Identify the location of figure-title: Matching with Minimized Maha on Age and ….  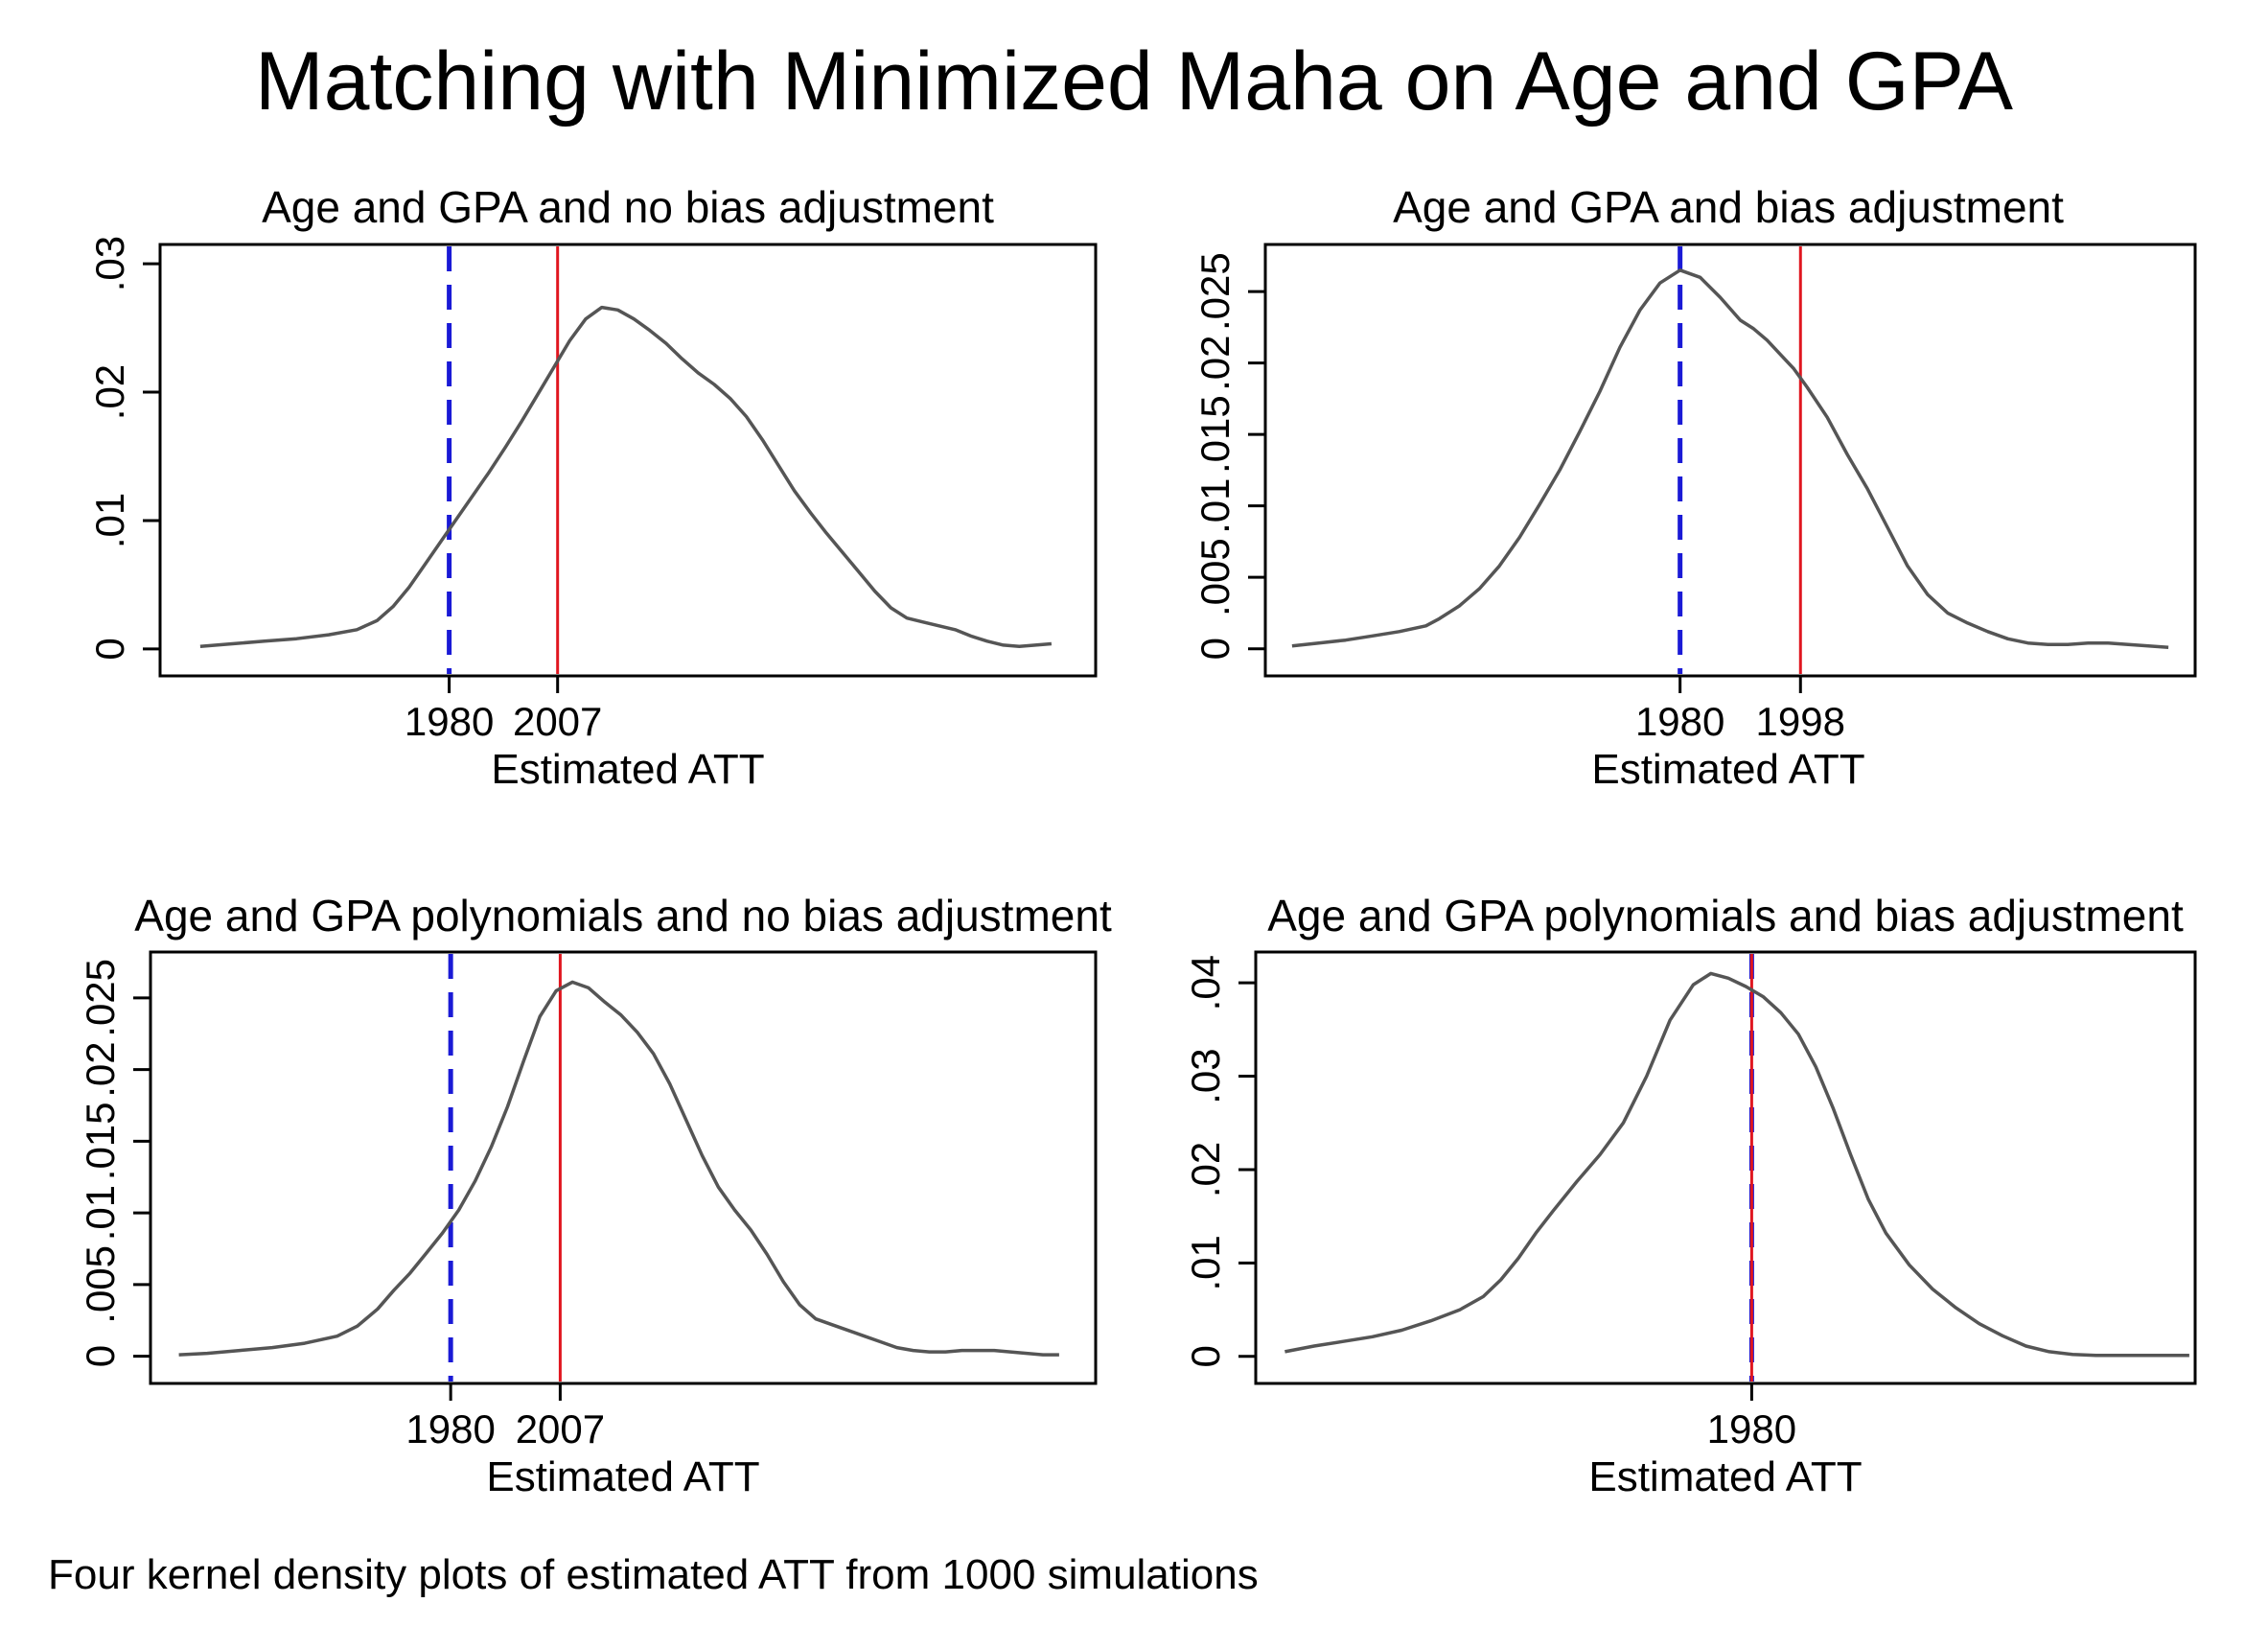
(1133, 82).